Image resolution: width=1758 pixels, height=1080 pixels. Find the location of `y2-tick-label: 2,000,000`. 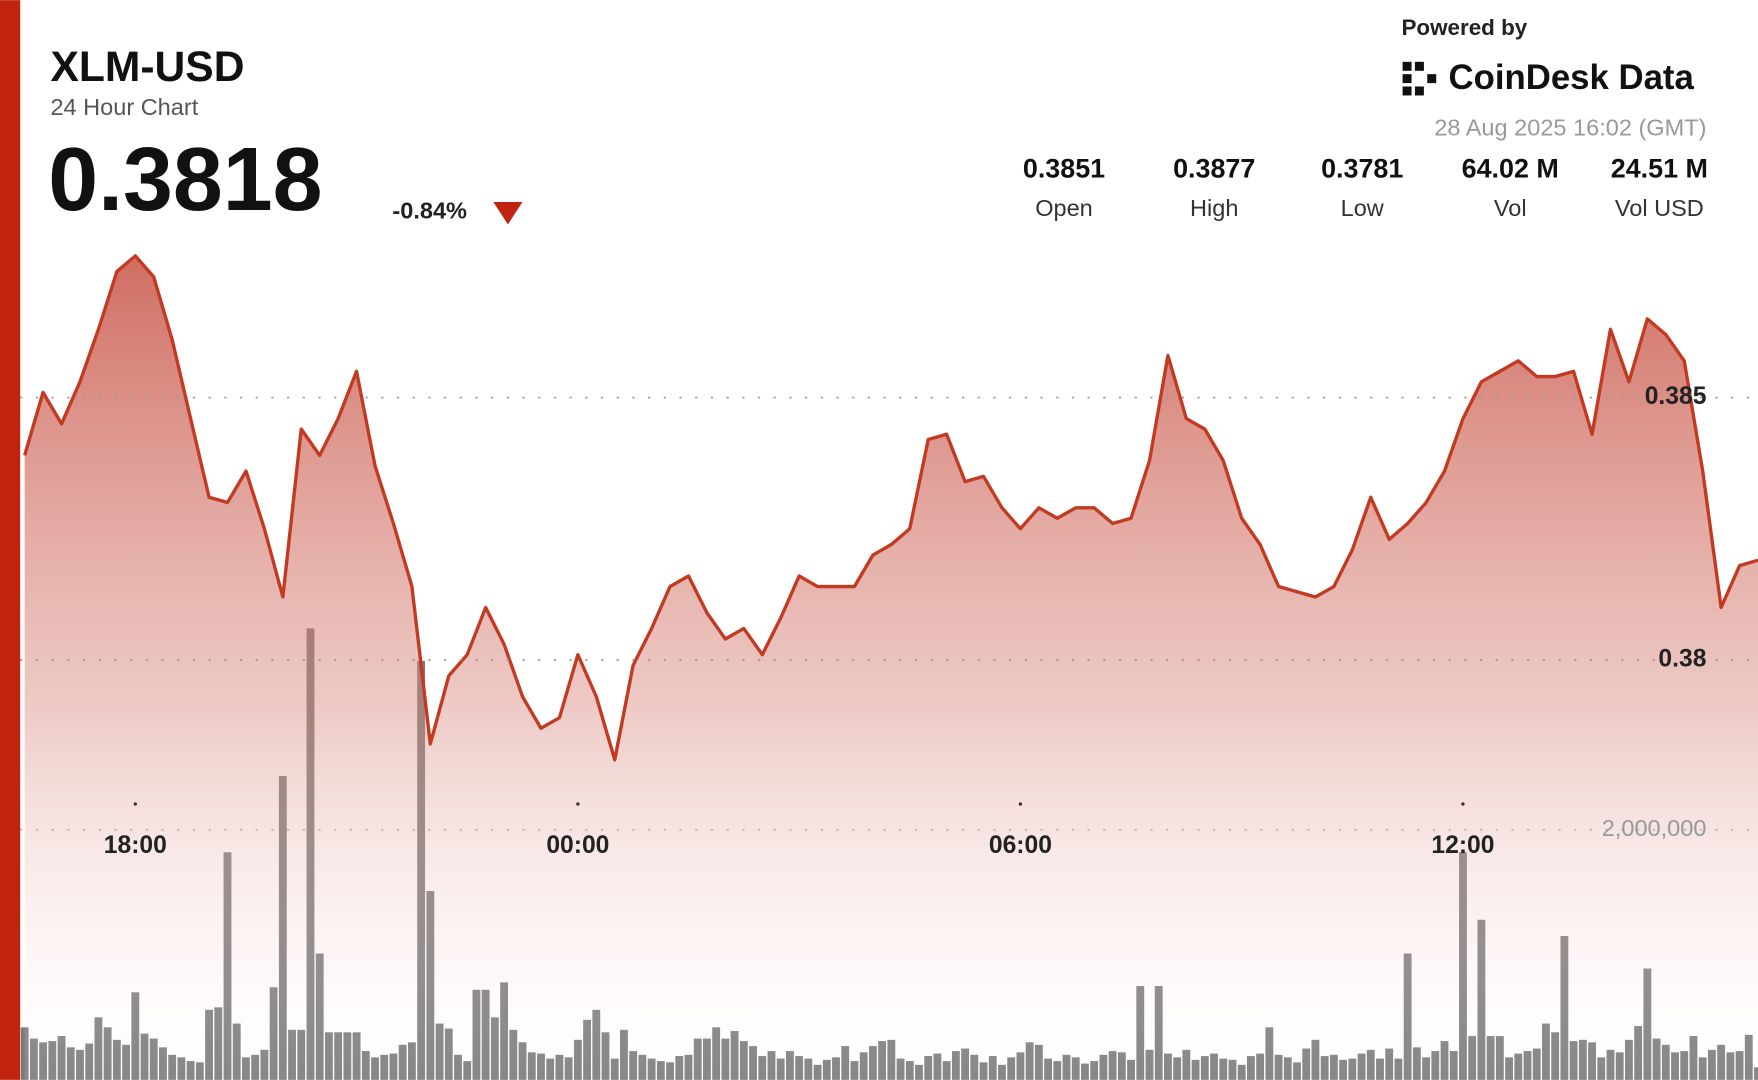

y2-tick-label: 2,000,000 is located at coordinates (1654, 828).